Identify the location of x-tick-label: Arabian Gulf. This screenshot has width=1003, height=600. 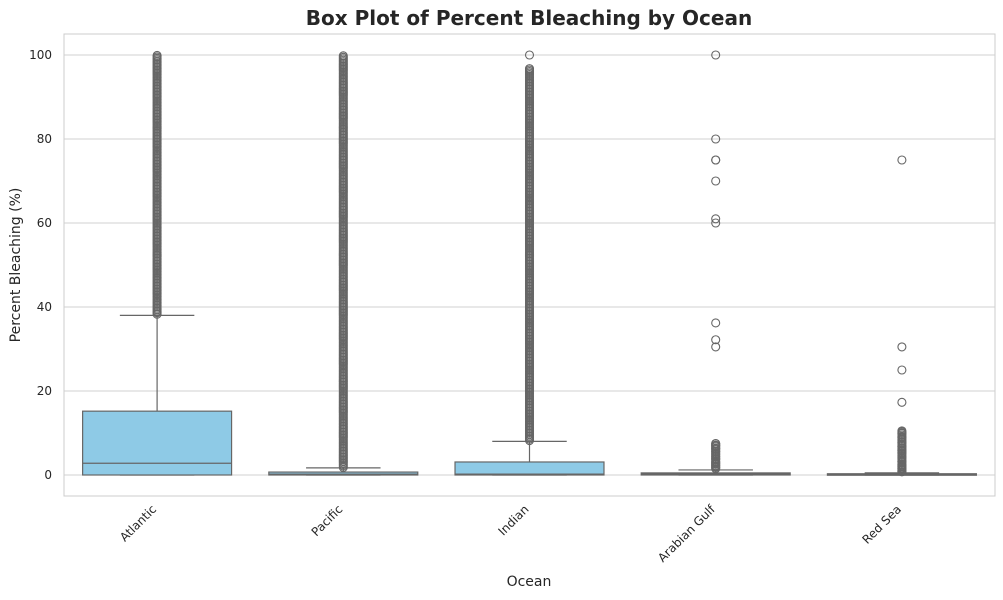
(686, 533).